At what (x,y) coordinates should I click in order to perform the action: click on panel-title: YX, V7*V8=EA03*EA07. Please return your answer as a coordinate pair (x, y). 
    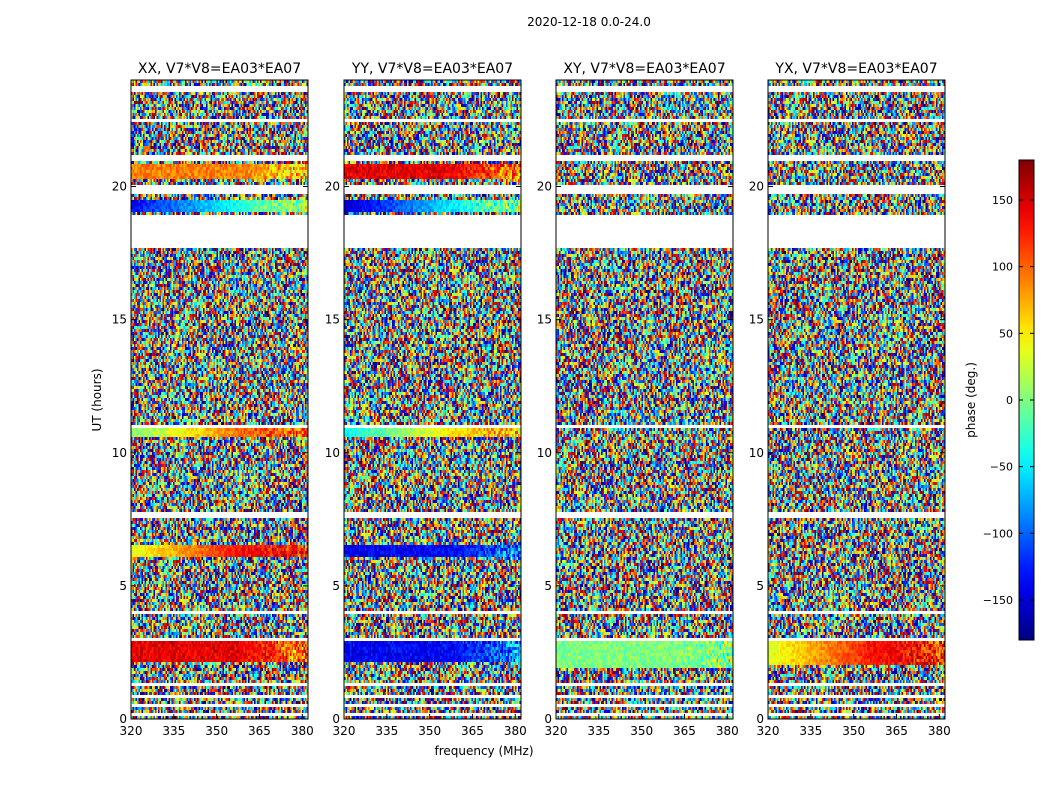
    Looking at the image, I should click on (855, 69).